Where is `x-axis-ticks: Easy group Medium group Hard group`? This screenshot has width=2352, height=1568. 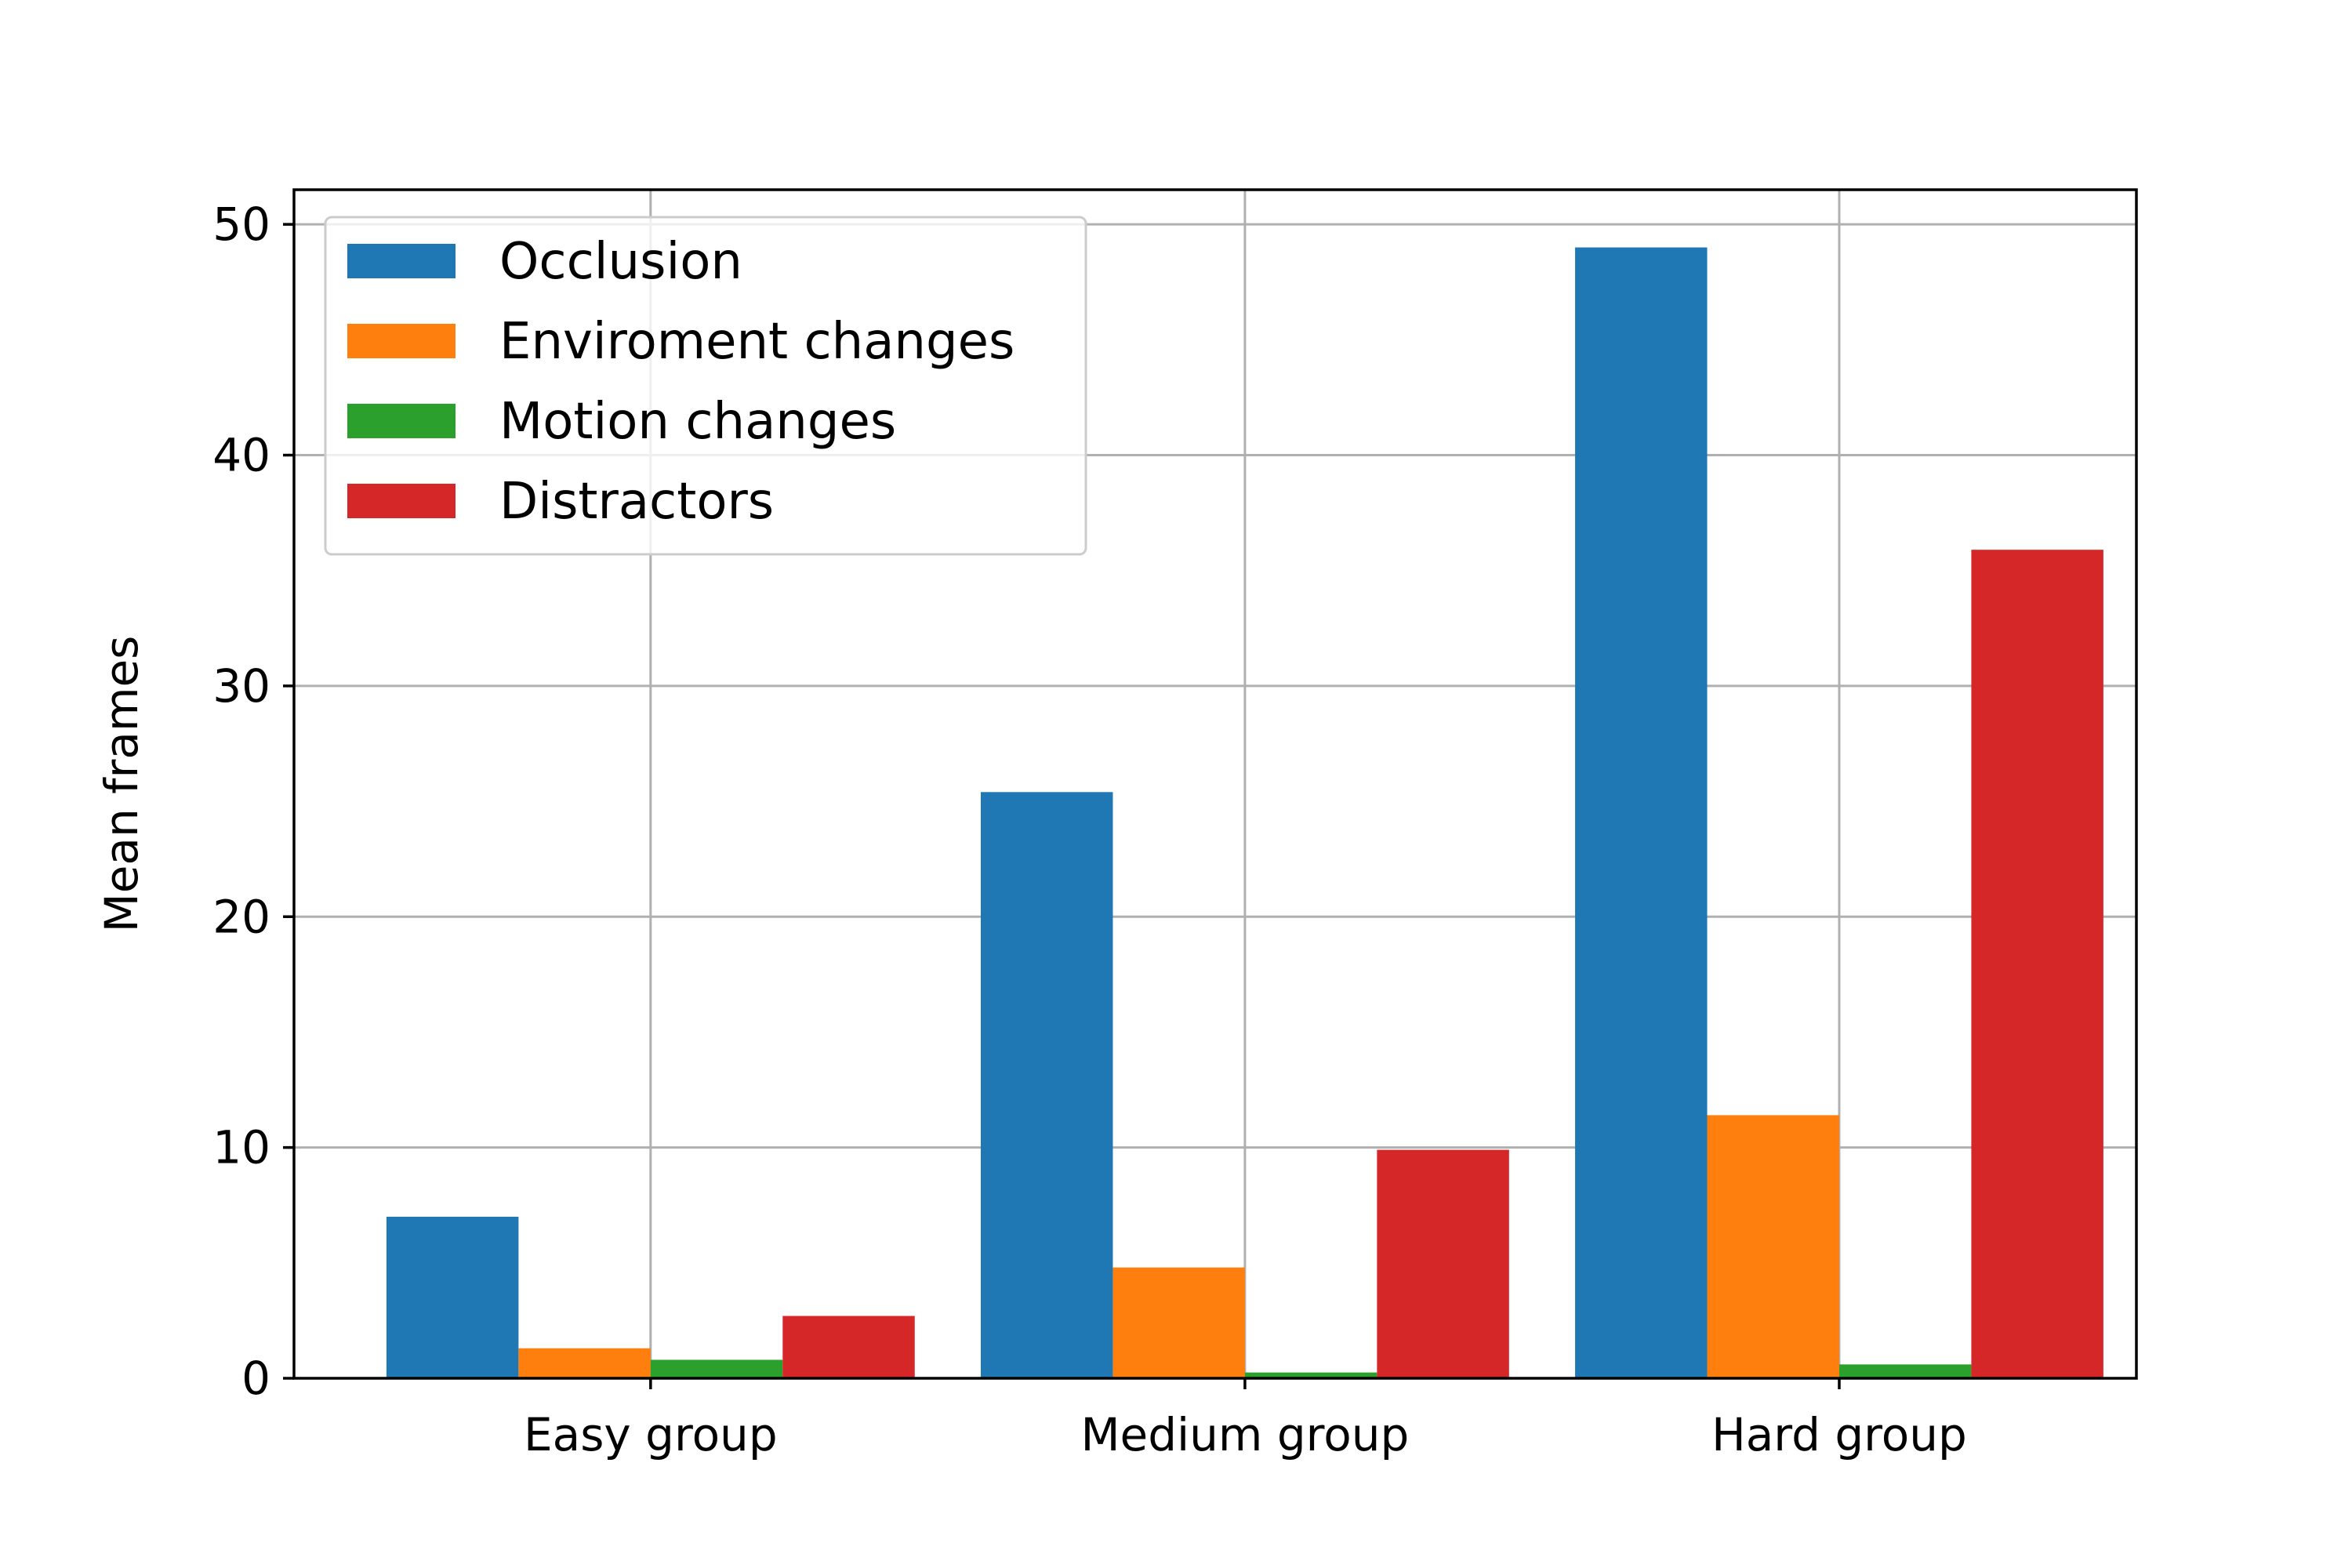
x-axis-ticks: Easy group Medium group Hard group is located at coordinates (1245, 1419).